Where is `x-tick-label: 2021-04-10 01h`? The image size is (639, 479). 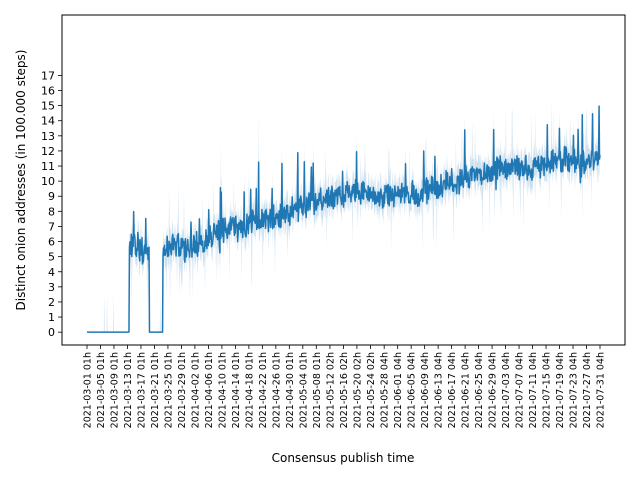 x-tick-label: 2021-04-10 01h is located at coordinates (222, 390).